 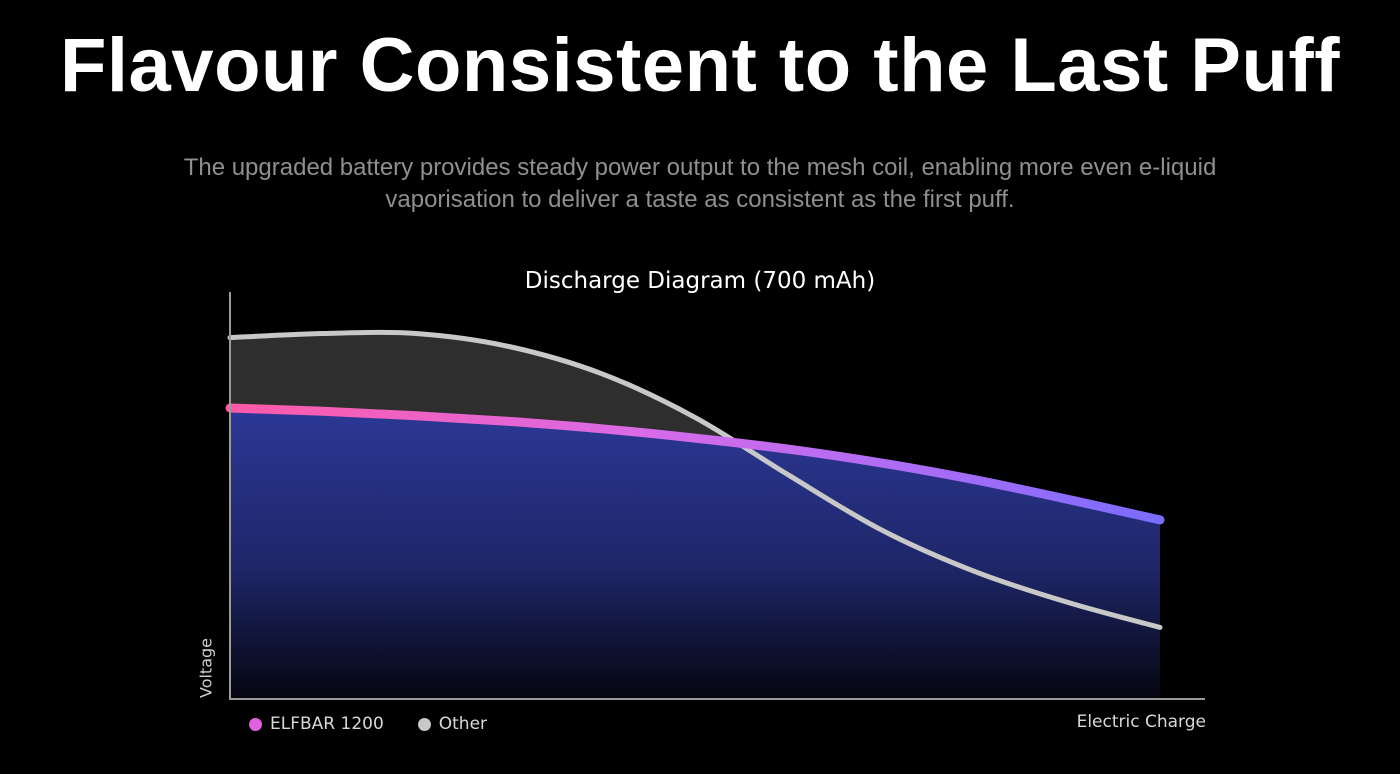 I want to click on chart-legend: ELFBAR 1200 Other, so click(x=385, y=724).